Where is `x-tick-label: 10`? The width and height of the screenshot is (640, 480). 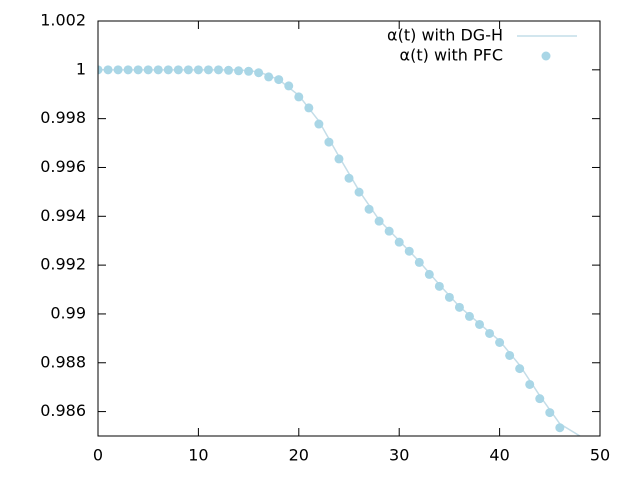
x-tick-label: 10 is located at coordinates (198, 455).